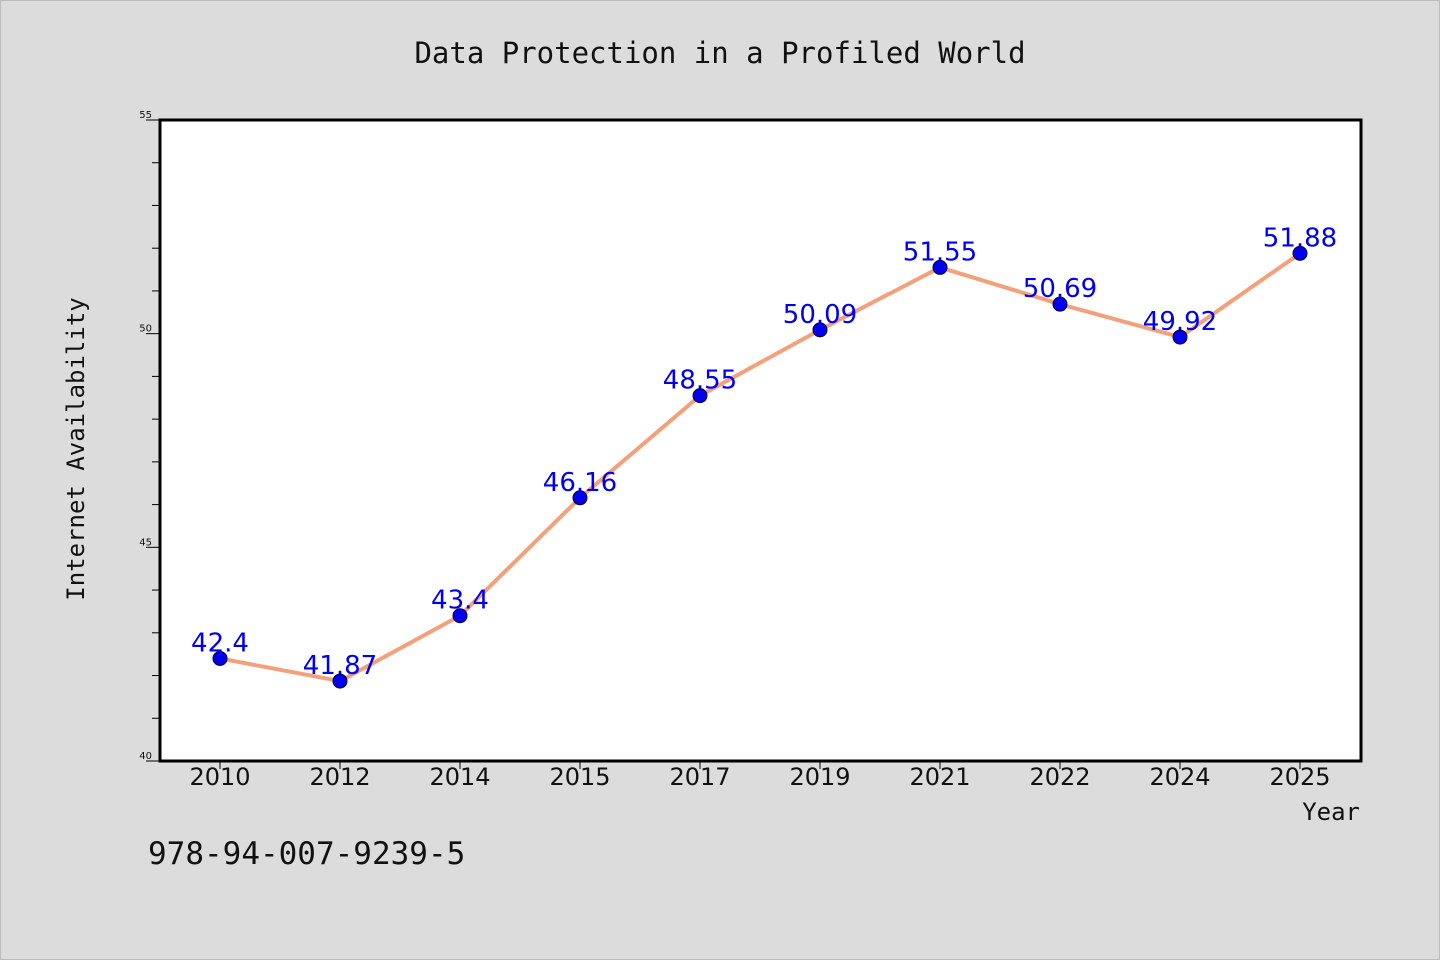 The width and height of the screenshot is (1440, 960). Describe the element at coordinates (700, 381) in the screenshot. I see `data-label: 48.55` at that location.